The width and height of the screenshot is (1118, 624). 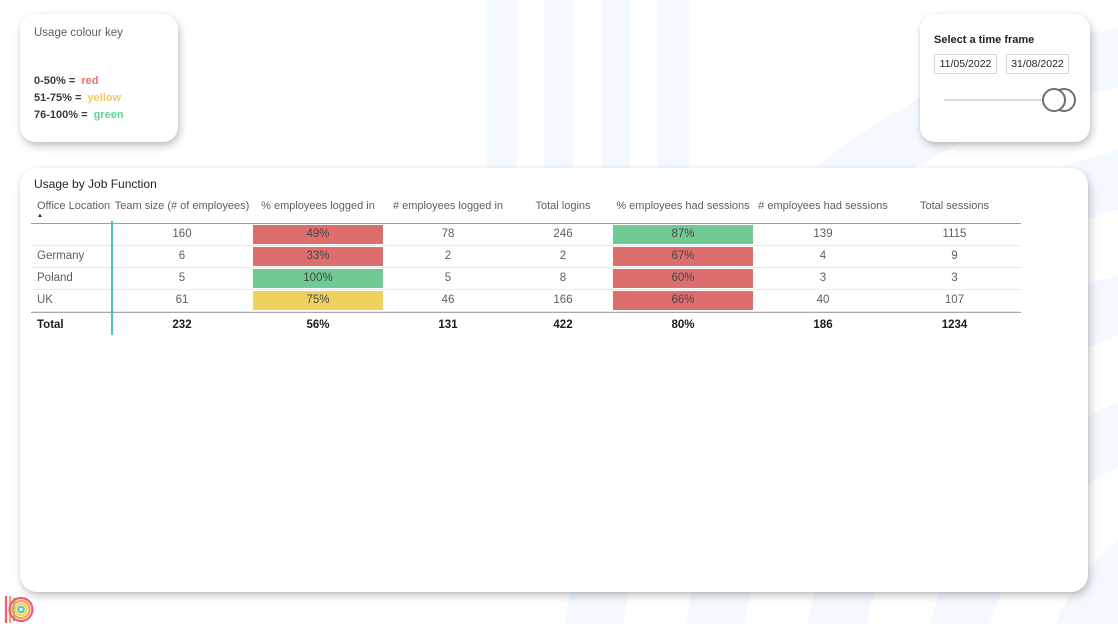 I want to click on table-cell: 9, so click(x=954, y=256).